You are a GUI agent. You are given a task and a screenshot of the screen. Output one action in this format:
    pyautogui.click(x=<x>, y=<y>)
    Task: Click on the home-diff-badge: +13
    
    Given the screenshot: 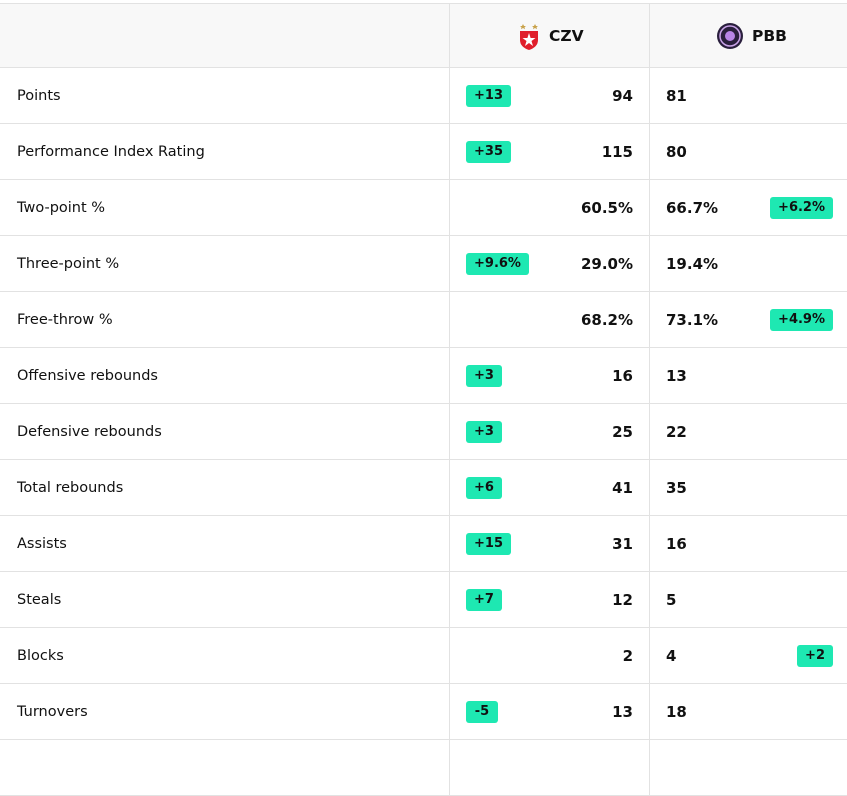 What is the action you would take?
    pyautogui.click(x=488, y=95)
    